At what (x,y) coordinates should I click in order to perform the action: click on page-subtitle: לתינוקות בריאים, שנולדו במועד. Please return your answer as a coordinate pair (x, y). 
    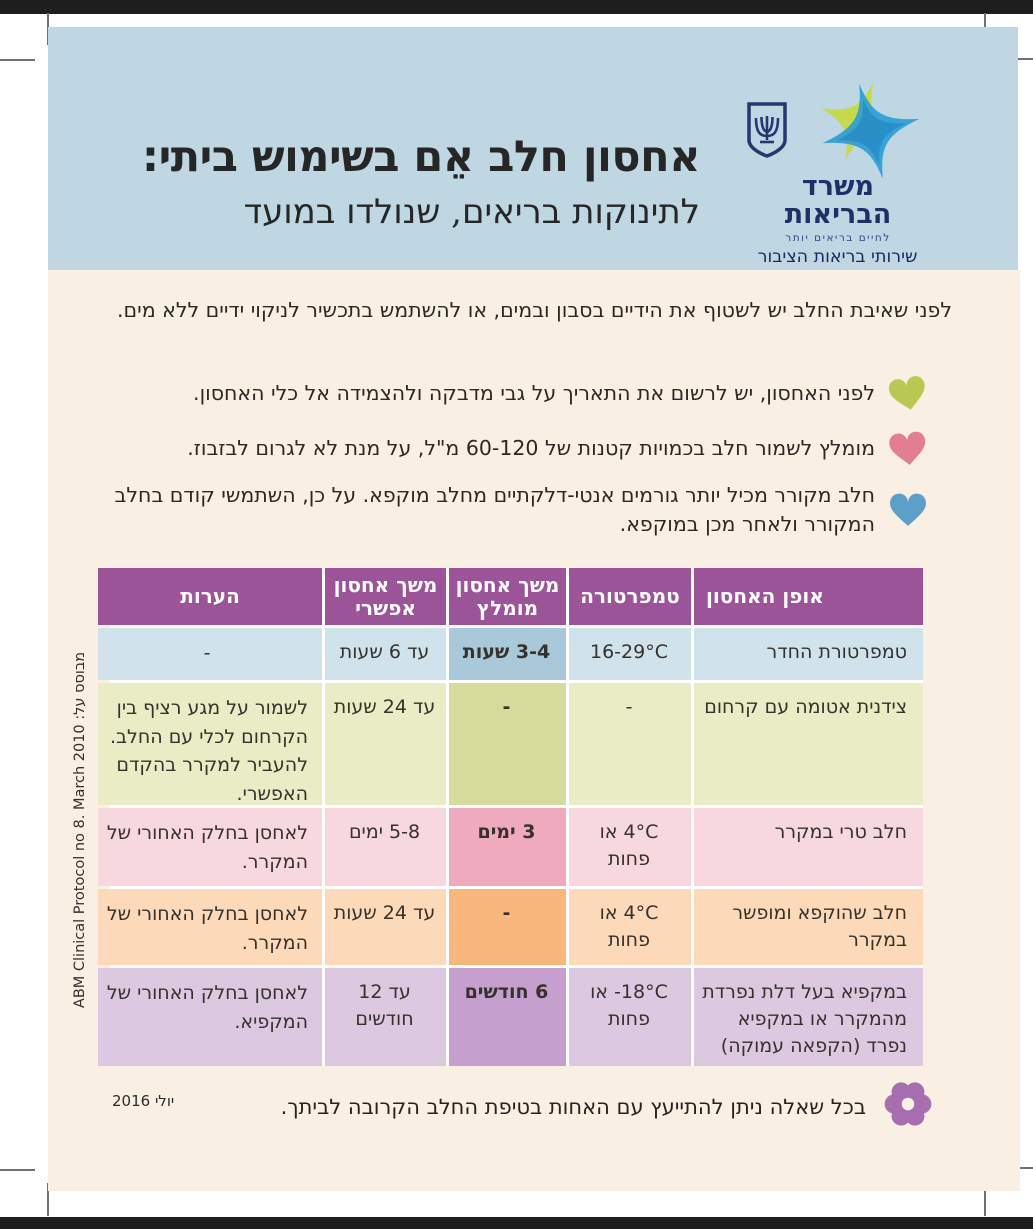
    Looking at the image, I should click on (471, 212).